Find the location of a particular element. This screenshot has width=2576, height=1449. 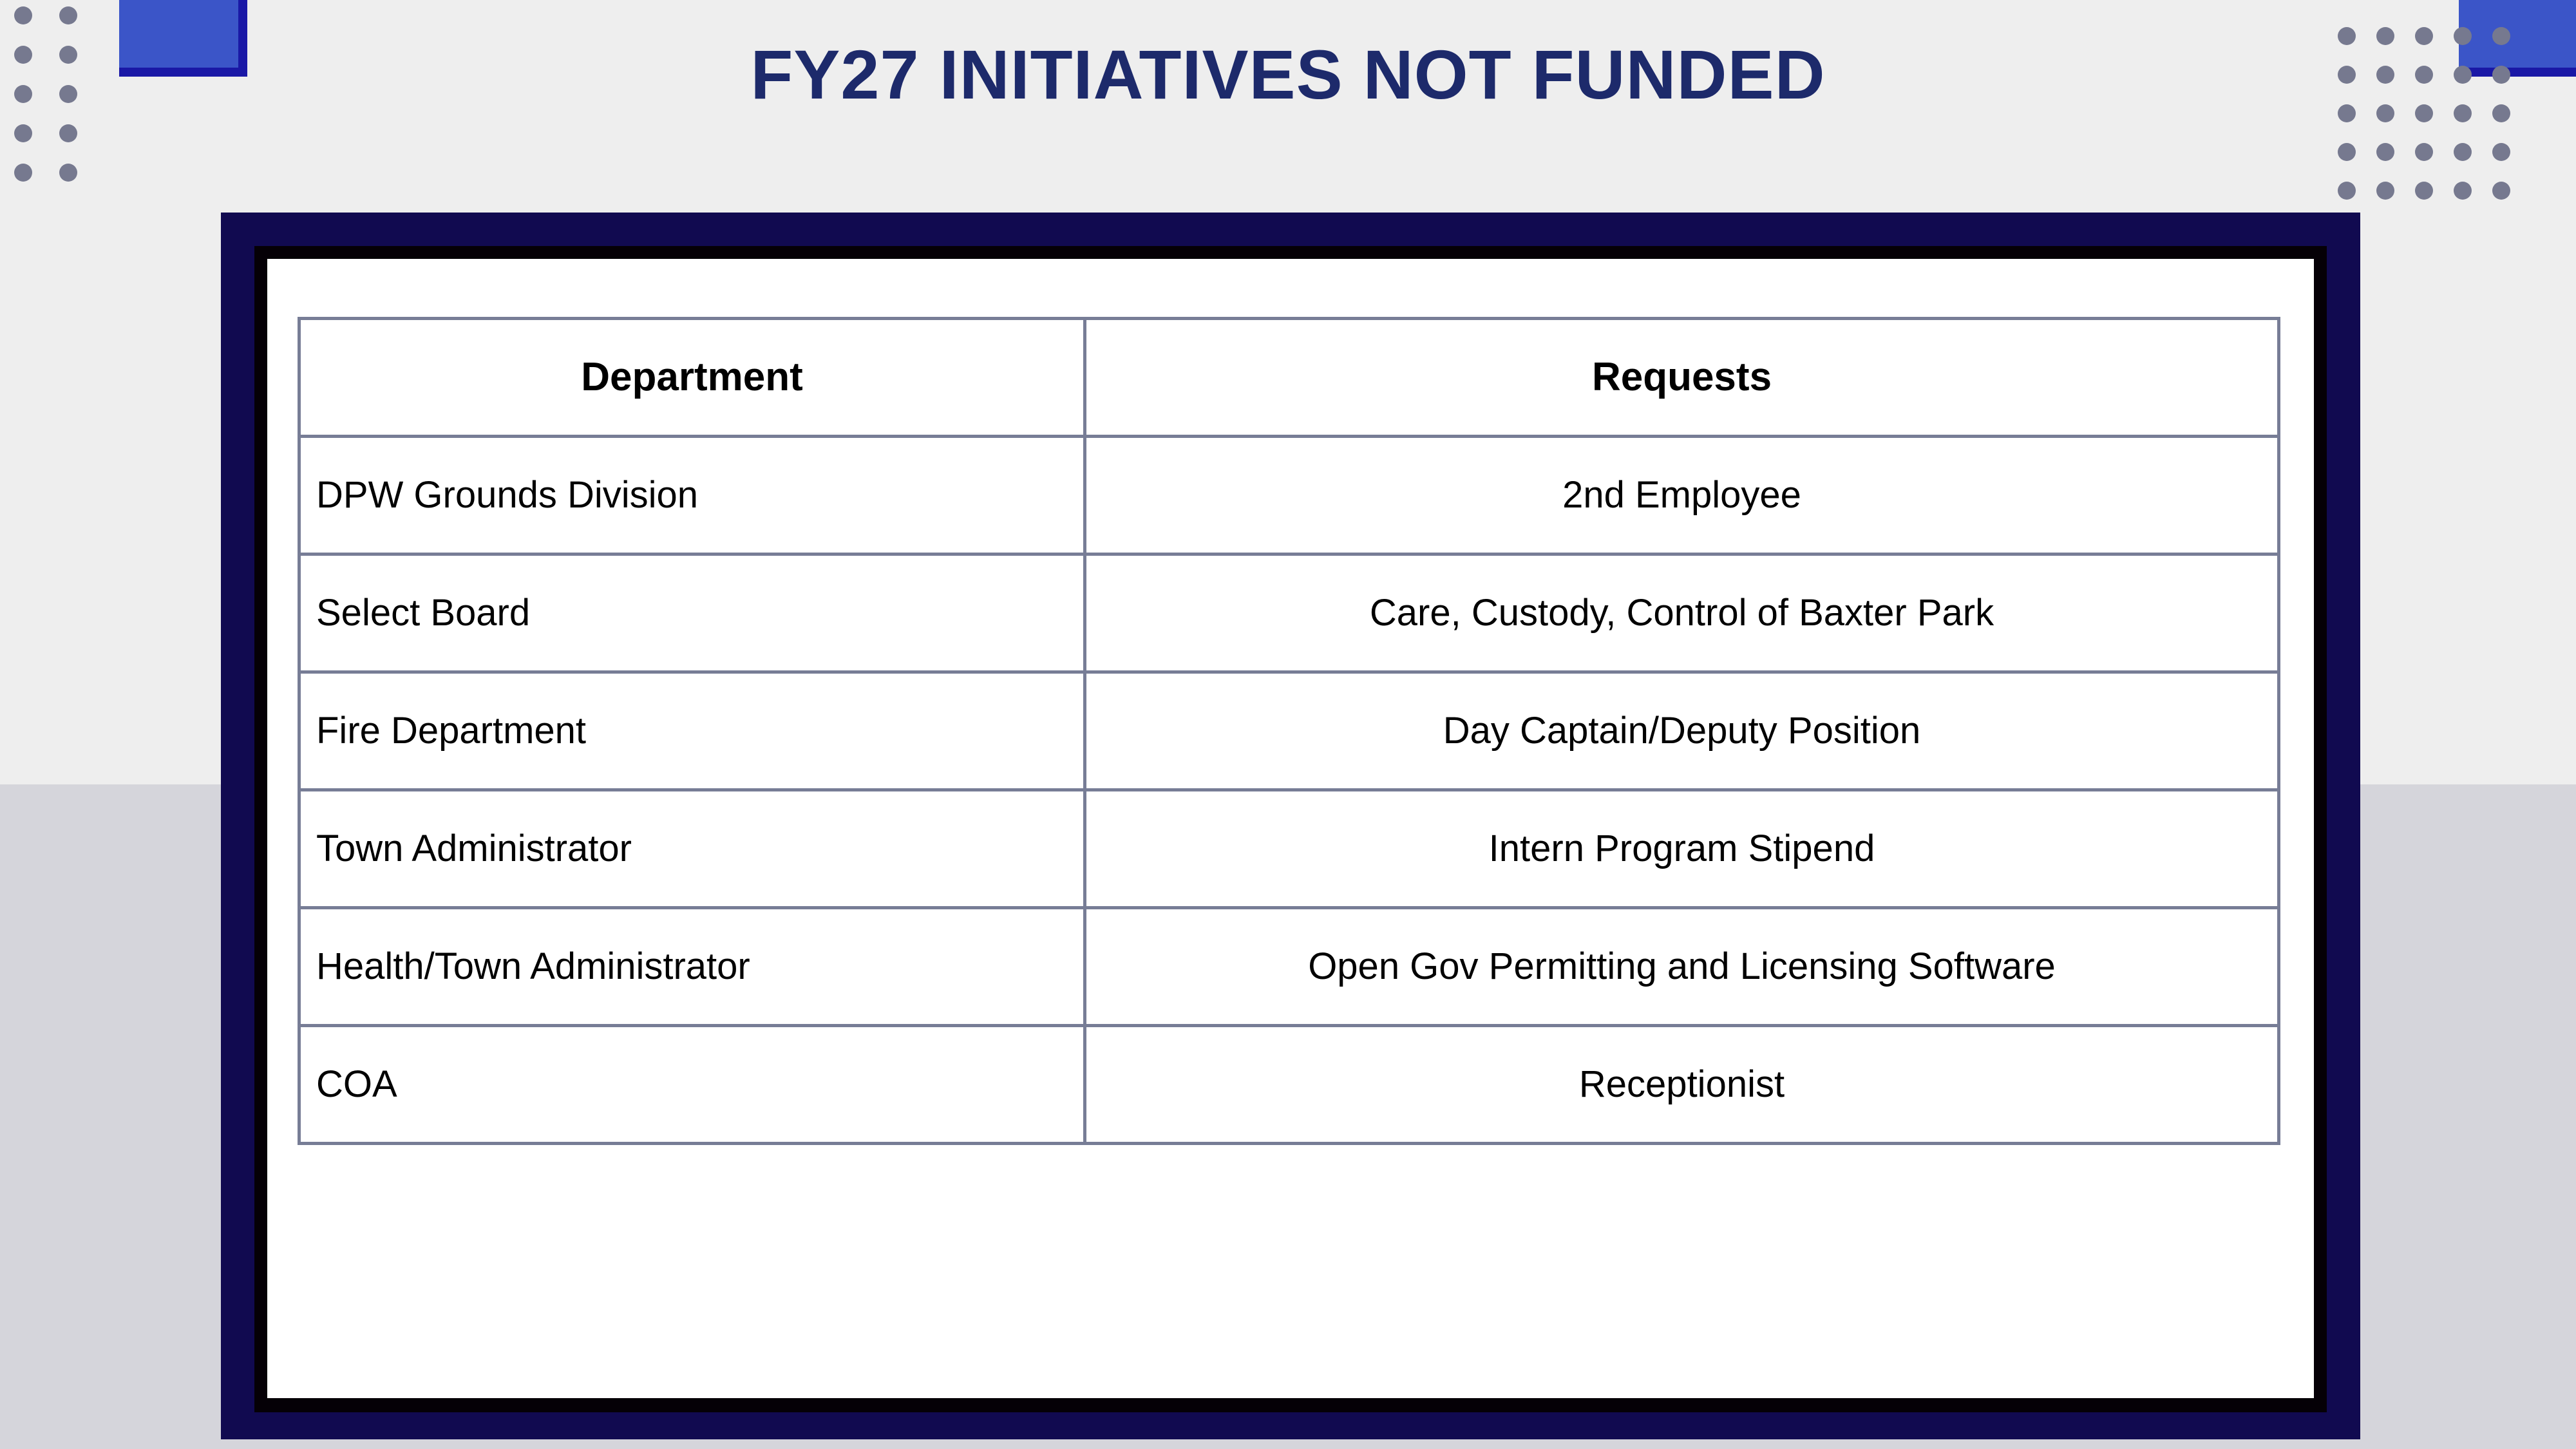

top-left-dot-grid is located at coordinates (59, 104).